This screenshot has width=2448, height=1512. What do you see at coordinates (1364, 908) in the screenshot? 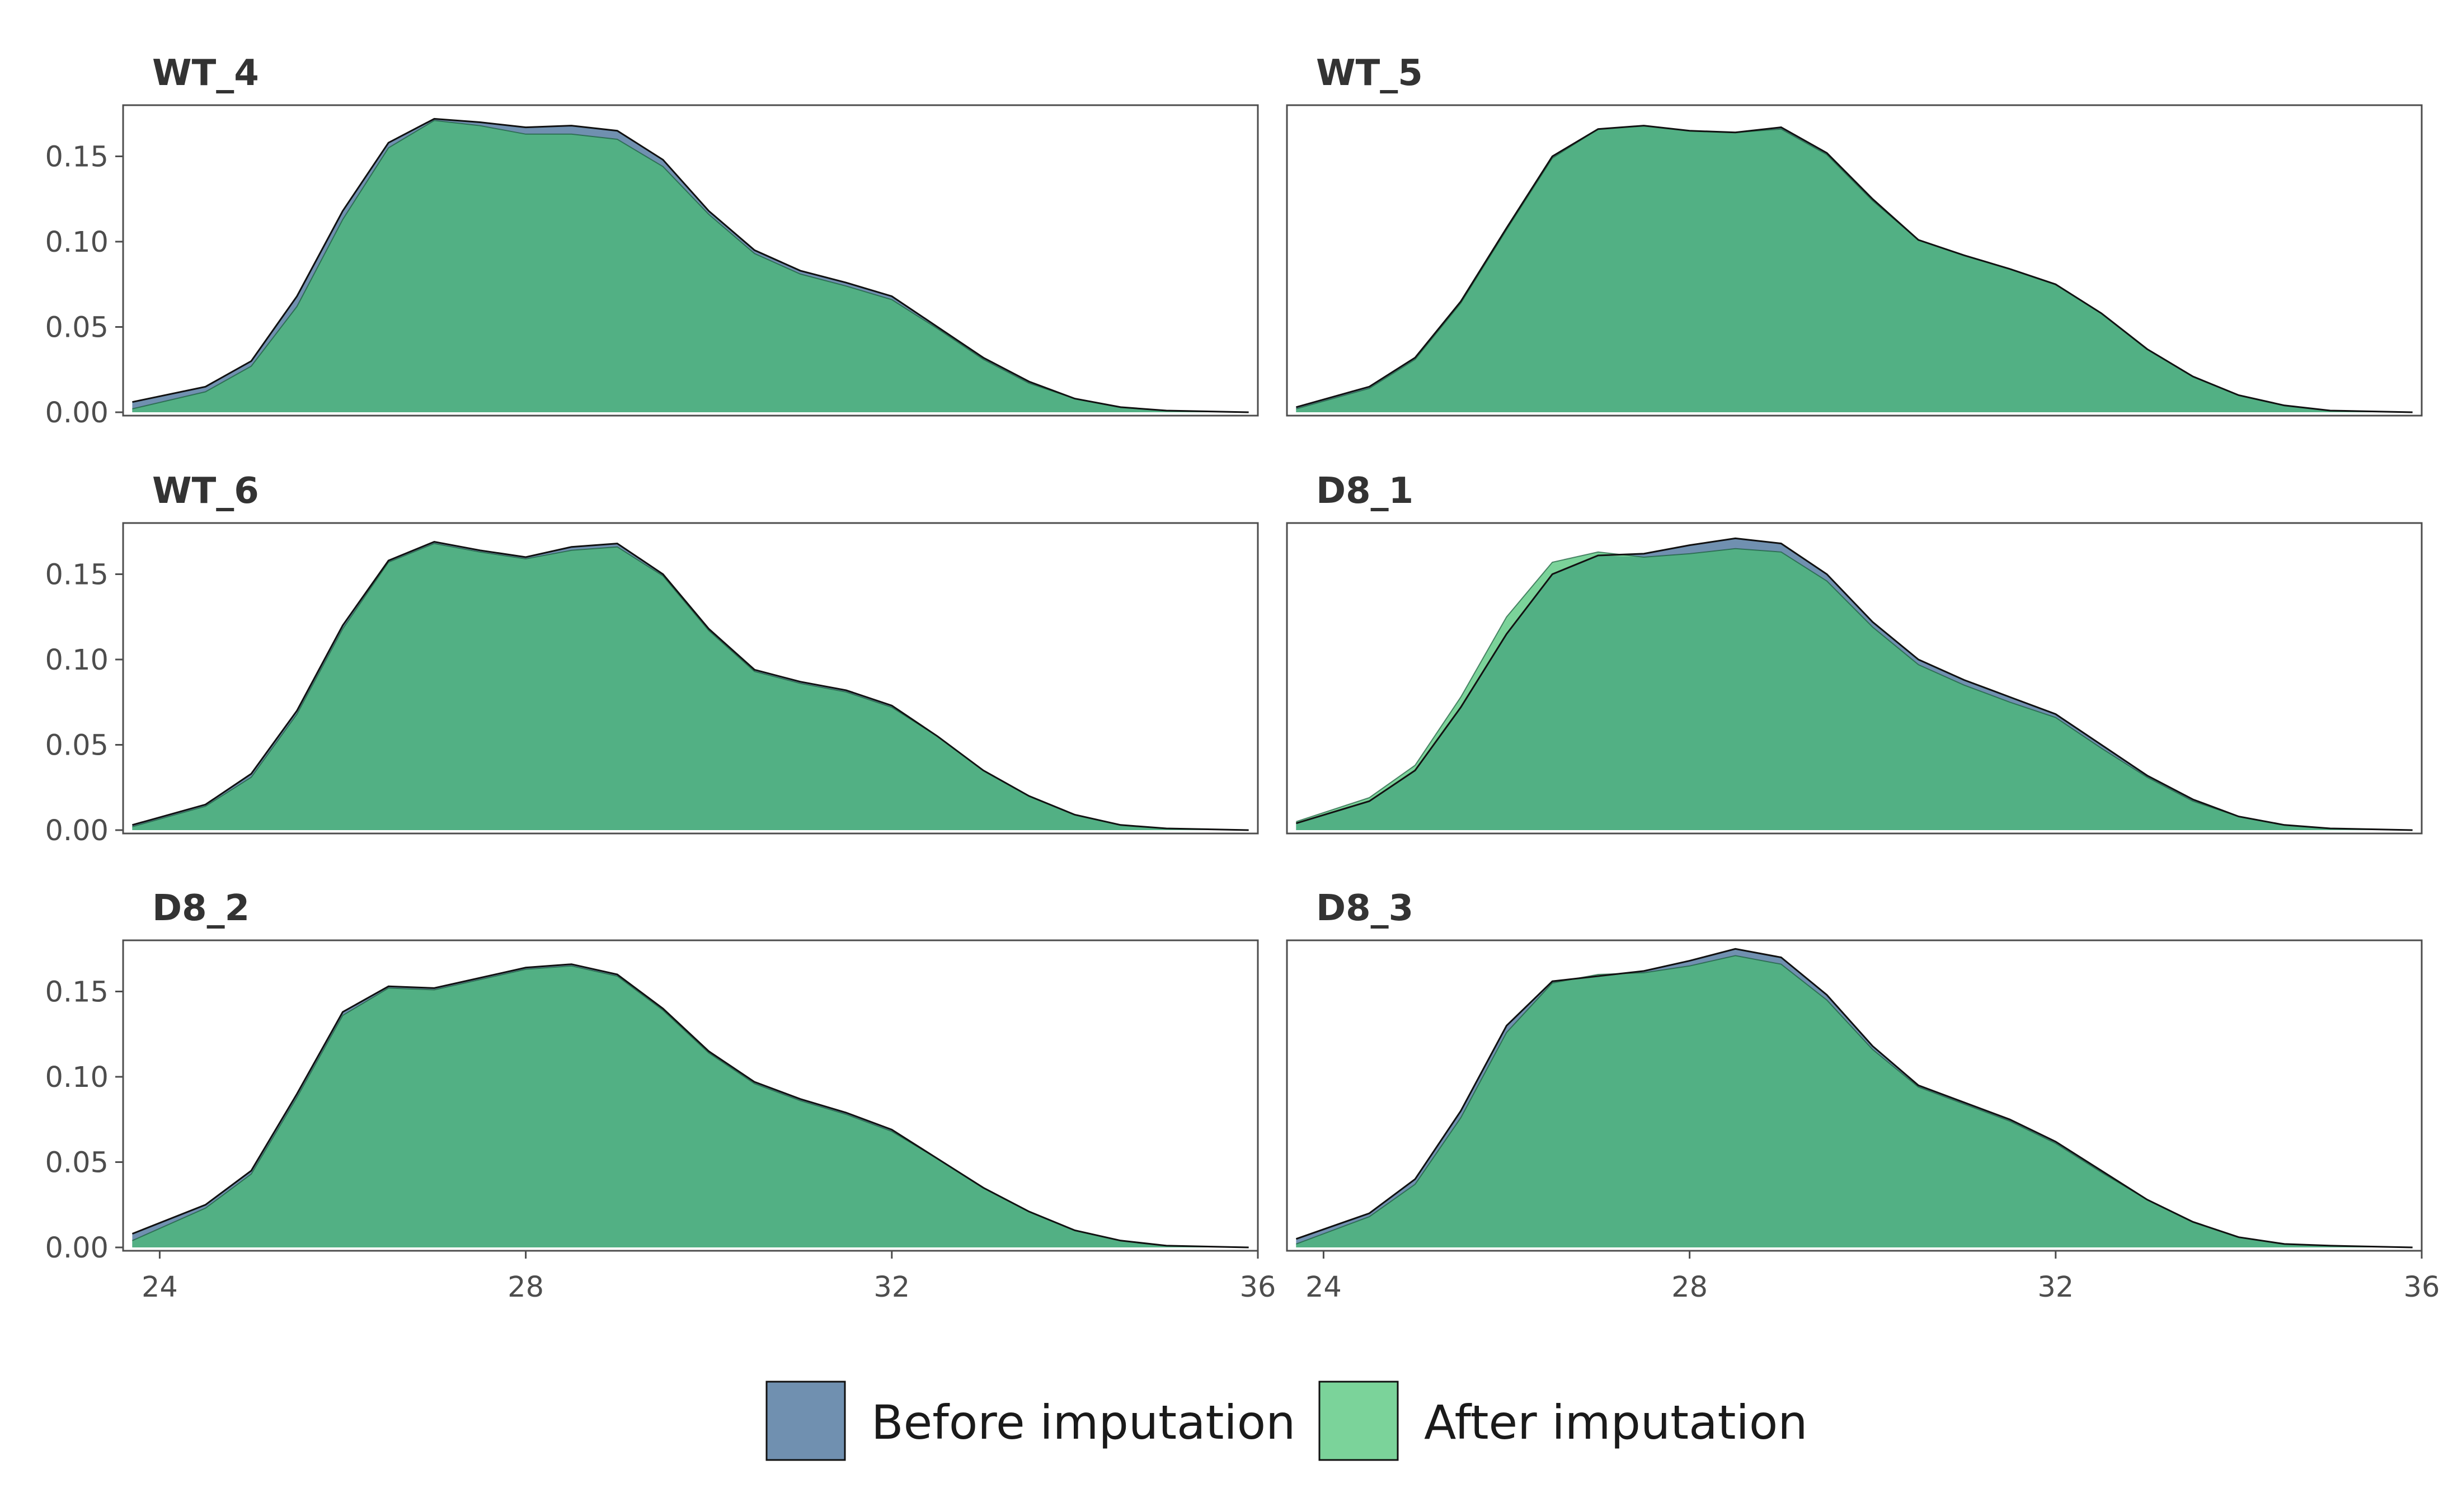
I see `facet-title-d8-3: D8_3` at bounding box center [1364, 908].